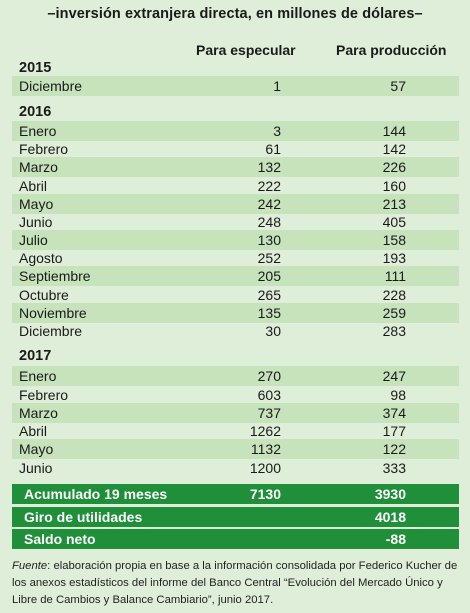 The width and height of the screenshot is (470, 613). I want to click on accumulated-speculate-value: 7130, so click(265, 494).